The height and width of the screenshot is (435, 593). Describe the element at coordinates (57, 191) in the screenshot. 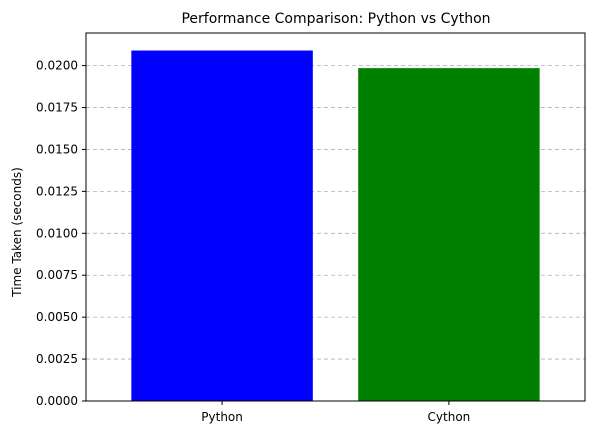

I see `y-tick-label: 0.0125` at that location.